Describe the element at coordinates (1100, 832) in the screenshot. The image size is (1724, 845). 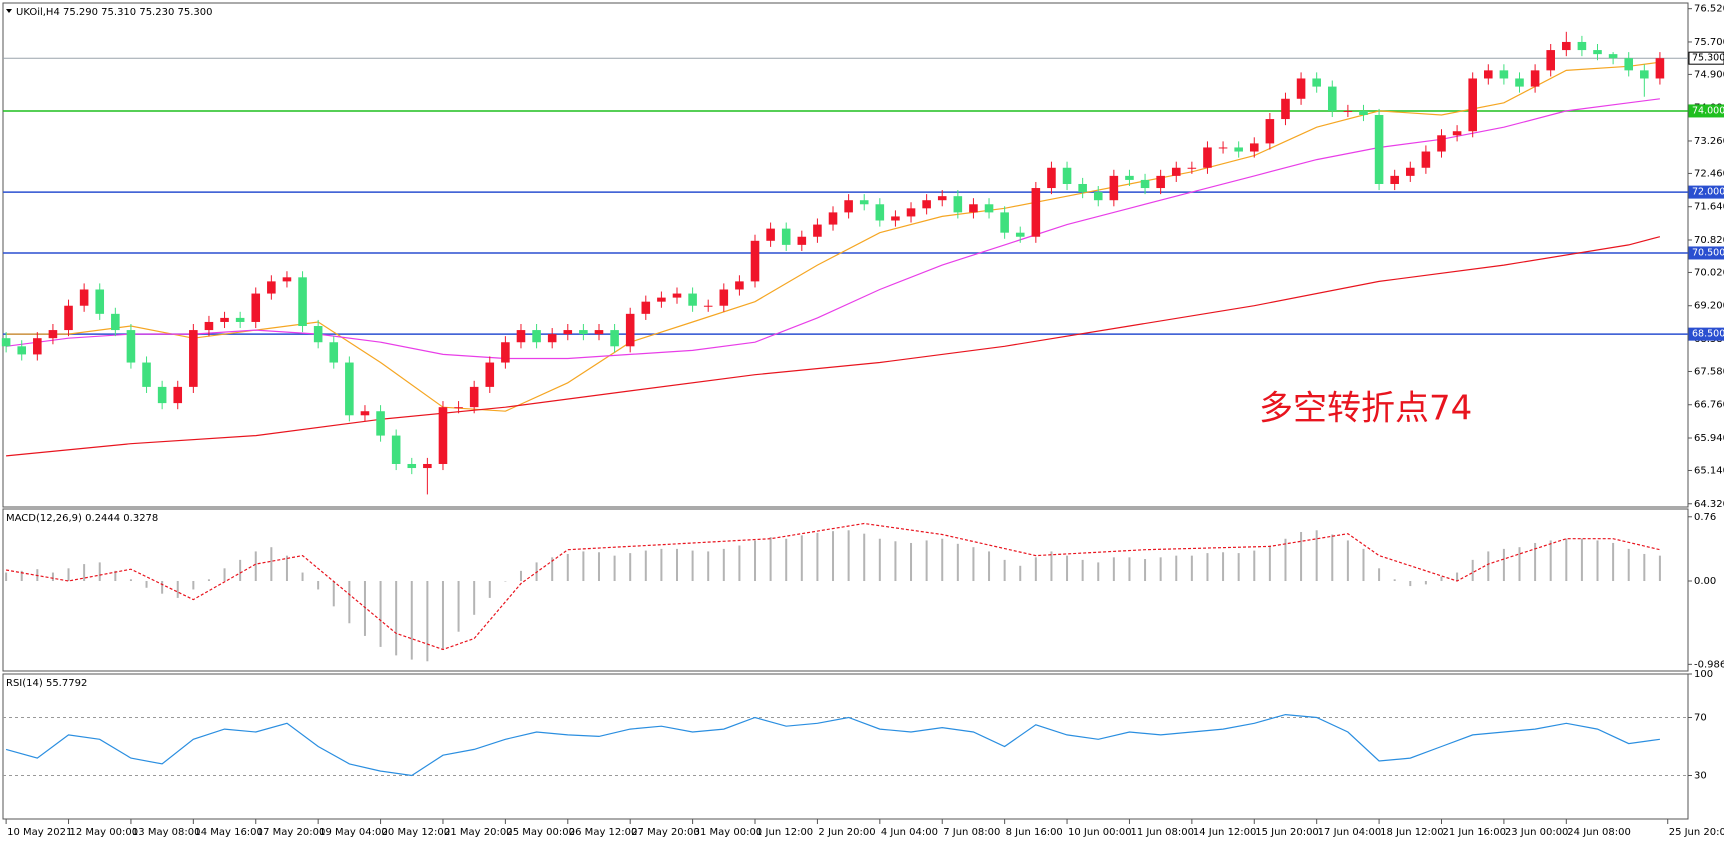
I see `x-tick-label: 10 Jun 00:00` at that location.